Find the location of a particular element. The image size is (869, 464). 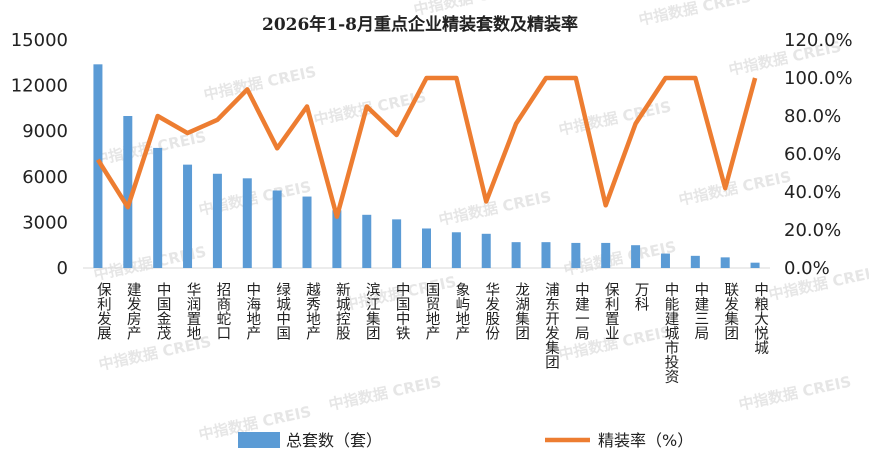

category-label: 新城控股 is located at coordinates (342, 312).